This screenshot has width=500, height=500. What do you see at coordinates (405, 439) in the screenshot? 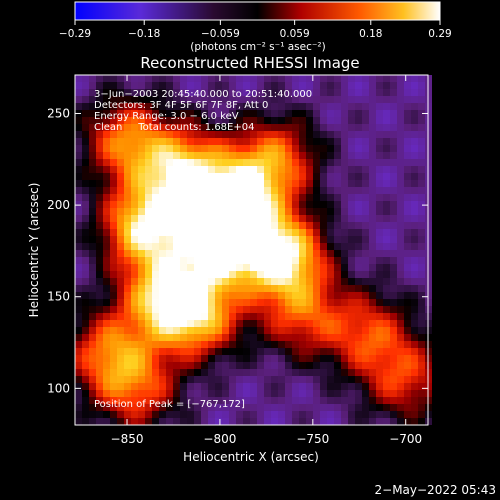
I see `x-tick-label: −700` at bounding box center [405, 439].